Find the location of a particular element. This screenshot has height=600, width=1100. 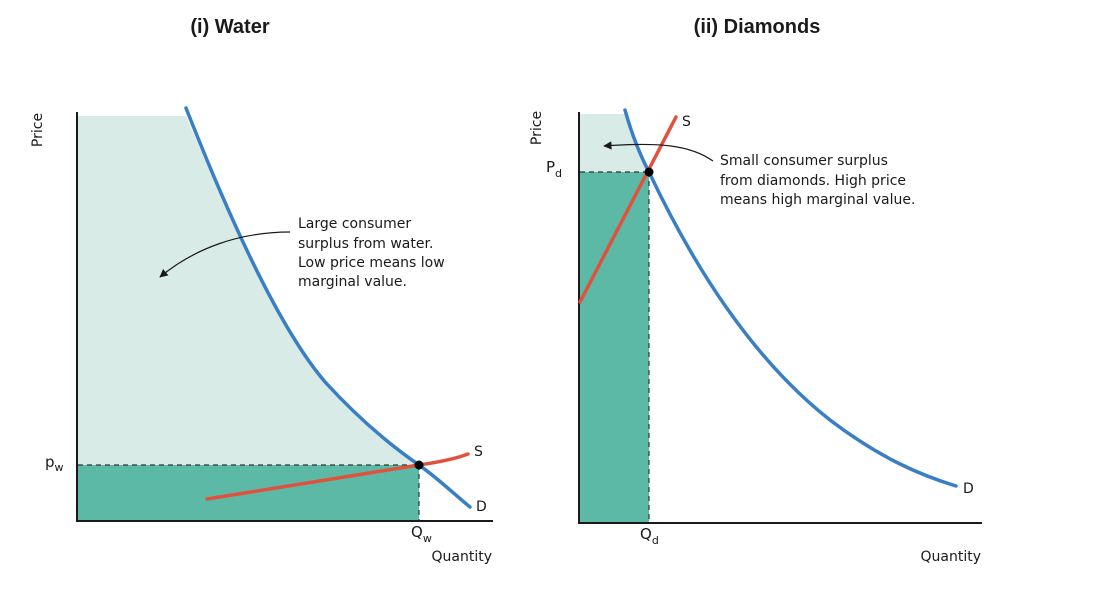

diamonds-consumer-surplus-area is located at coordinates (614, 143).